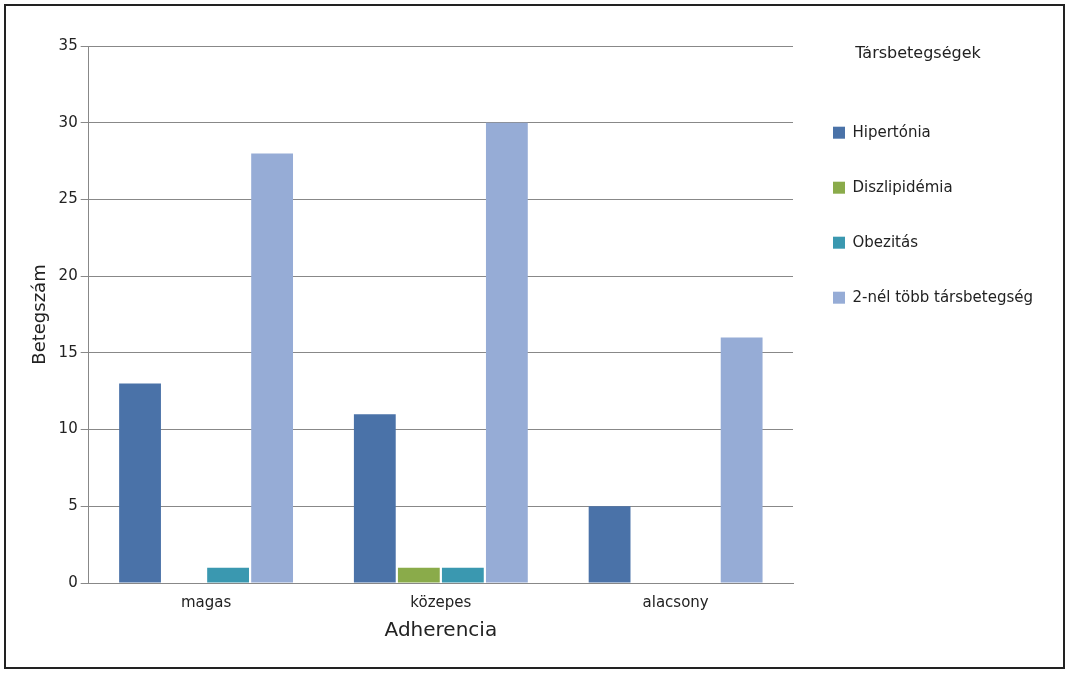  I want to click on x-axis-title: Adherencia, so click(441, 629).